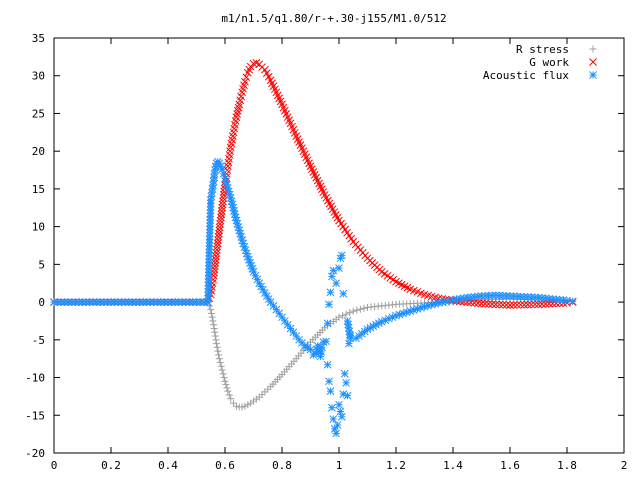 This screenshot has width=640, height=480. Describe the element at coordinates (38, 113) in the screenshot. I see `y-tick-label: 25` at that location.